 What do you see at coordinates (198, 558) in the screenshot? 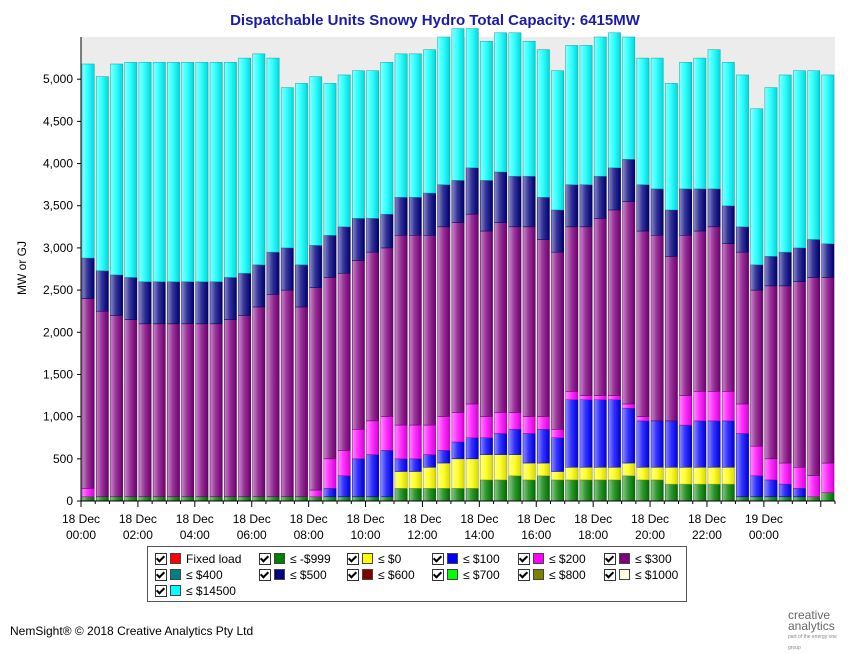
I see `legend-item: Fixed load` at bounding box center [198, 558].